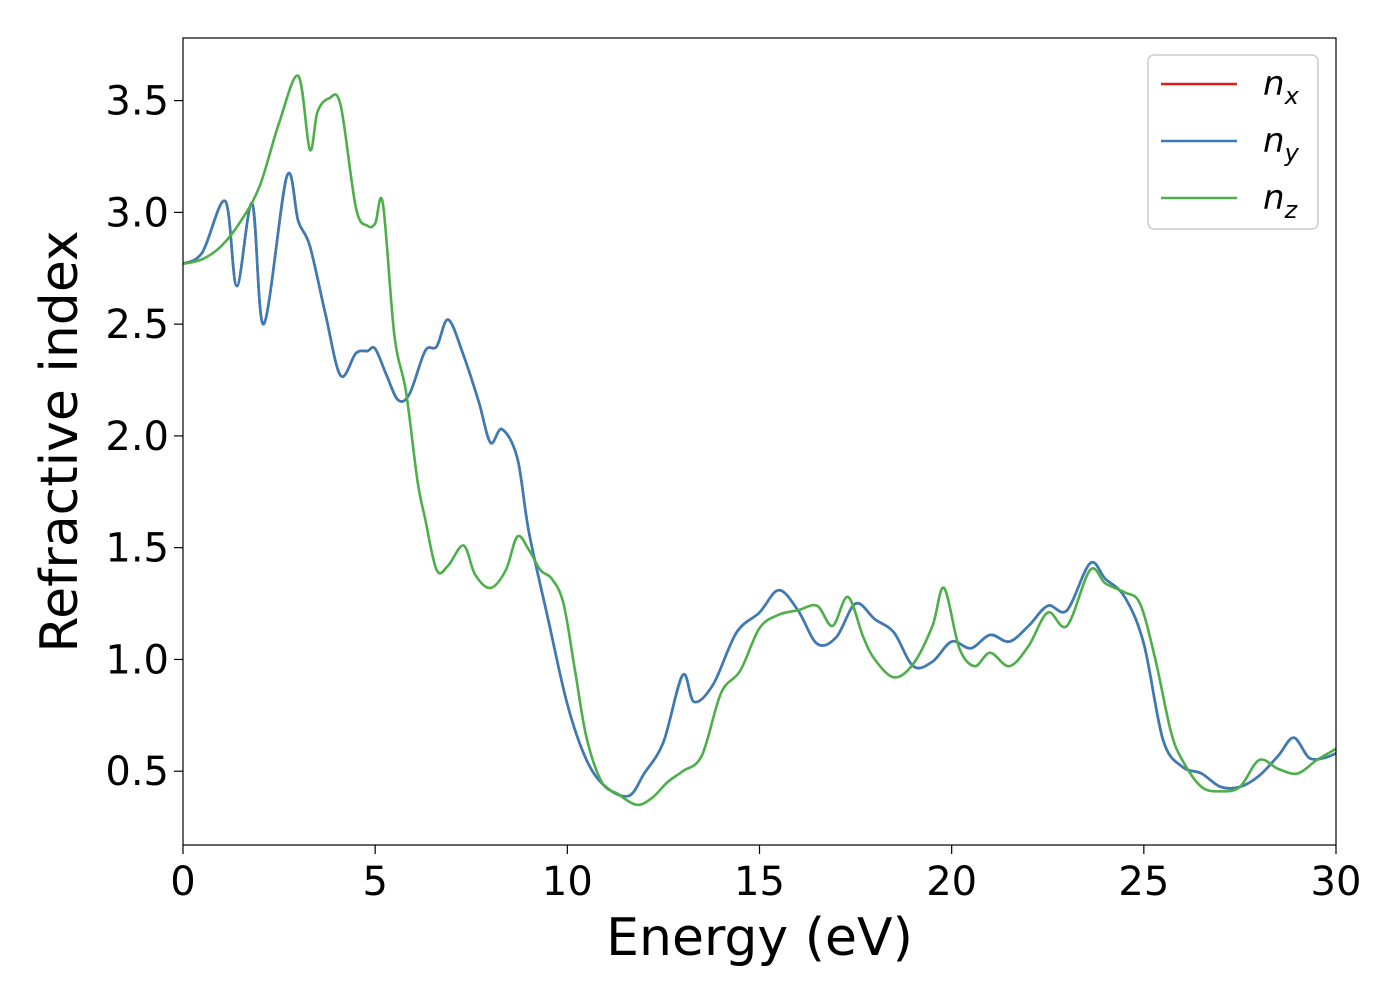 This screenshot has width=1400, height=1000. What do you see at coordinates (759, 938) in the screenshot?
I see `x-axis-label: Energy (eV)` at bounding box center [759, 938].